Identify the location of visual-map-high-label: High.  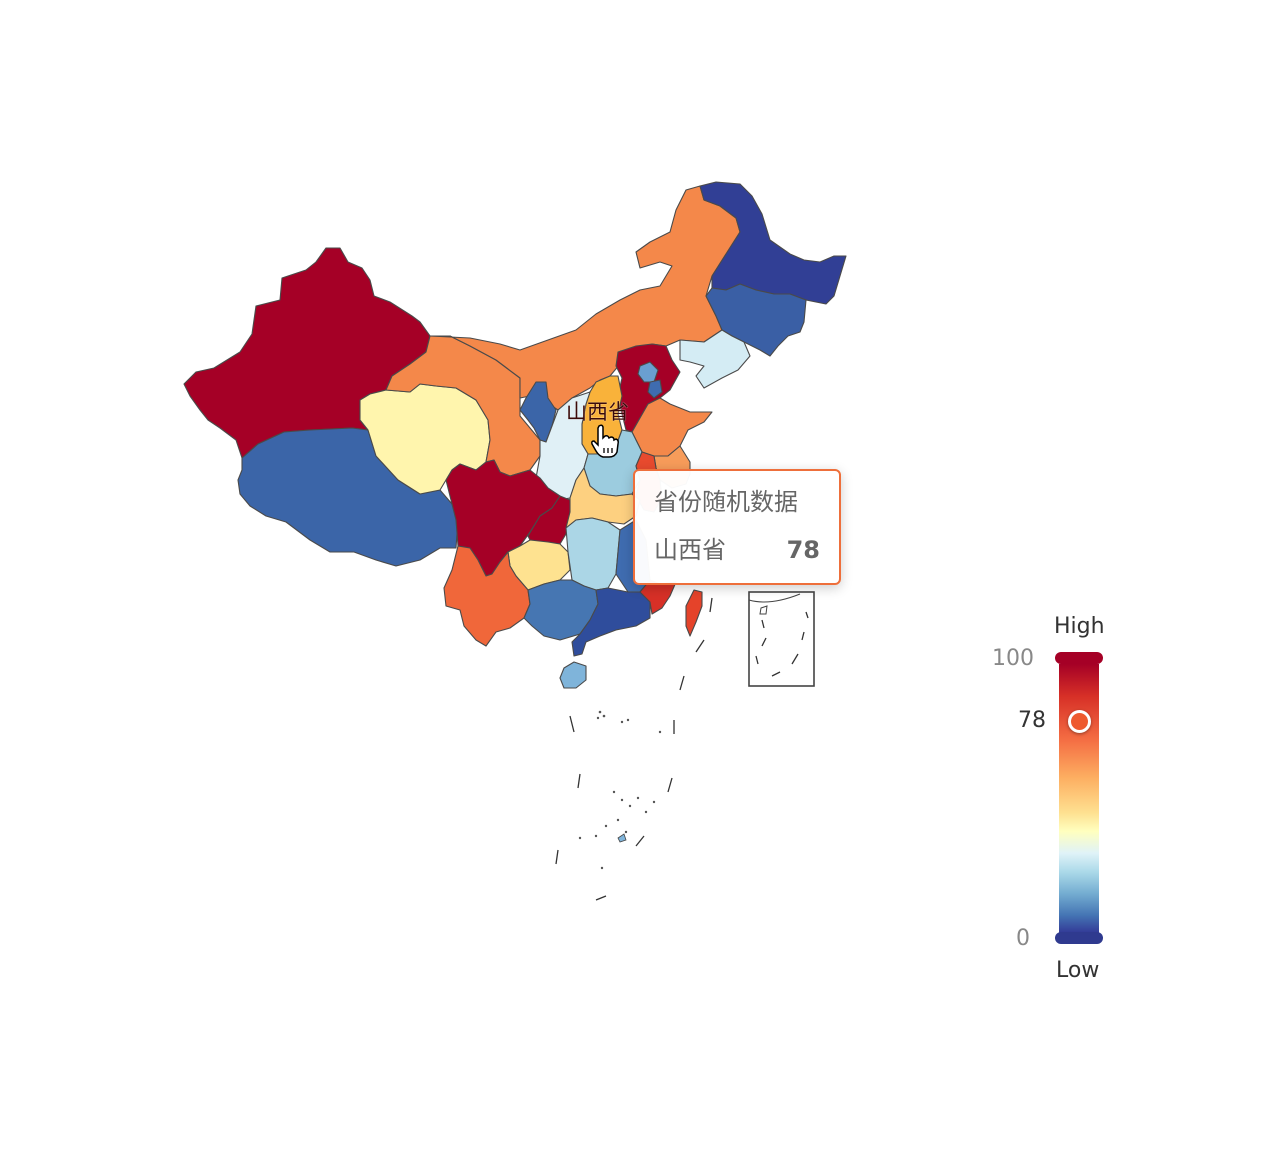
(1079, 626).